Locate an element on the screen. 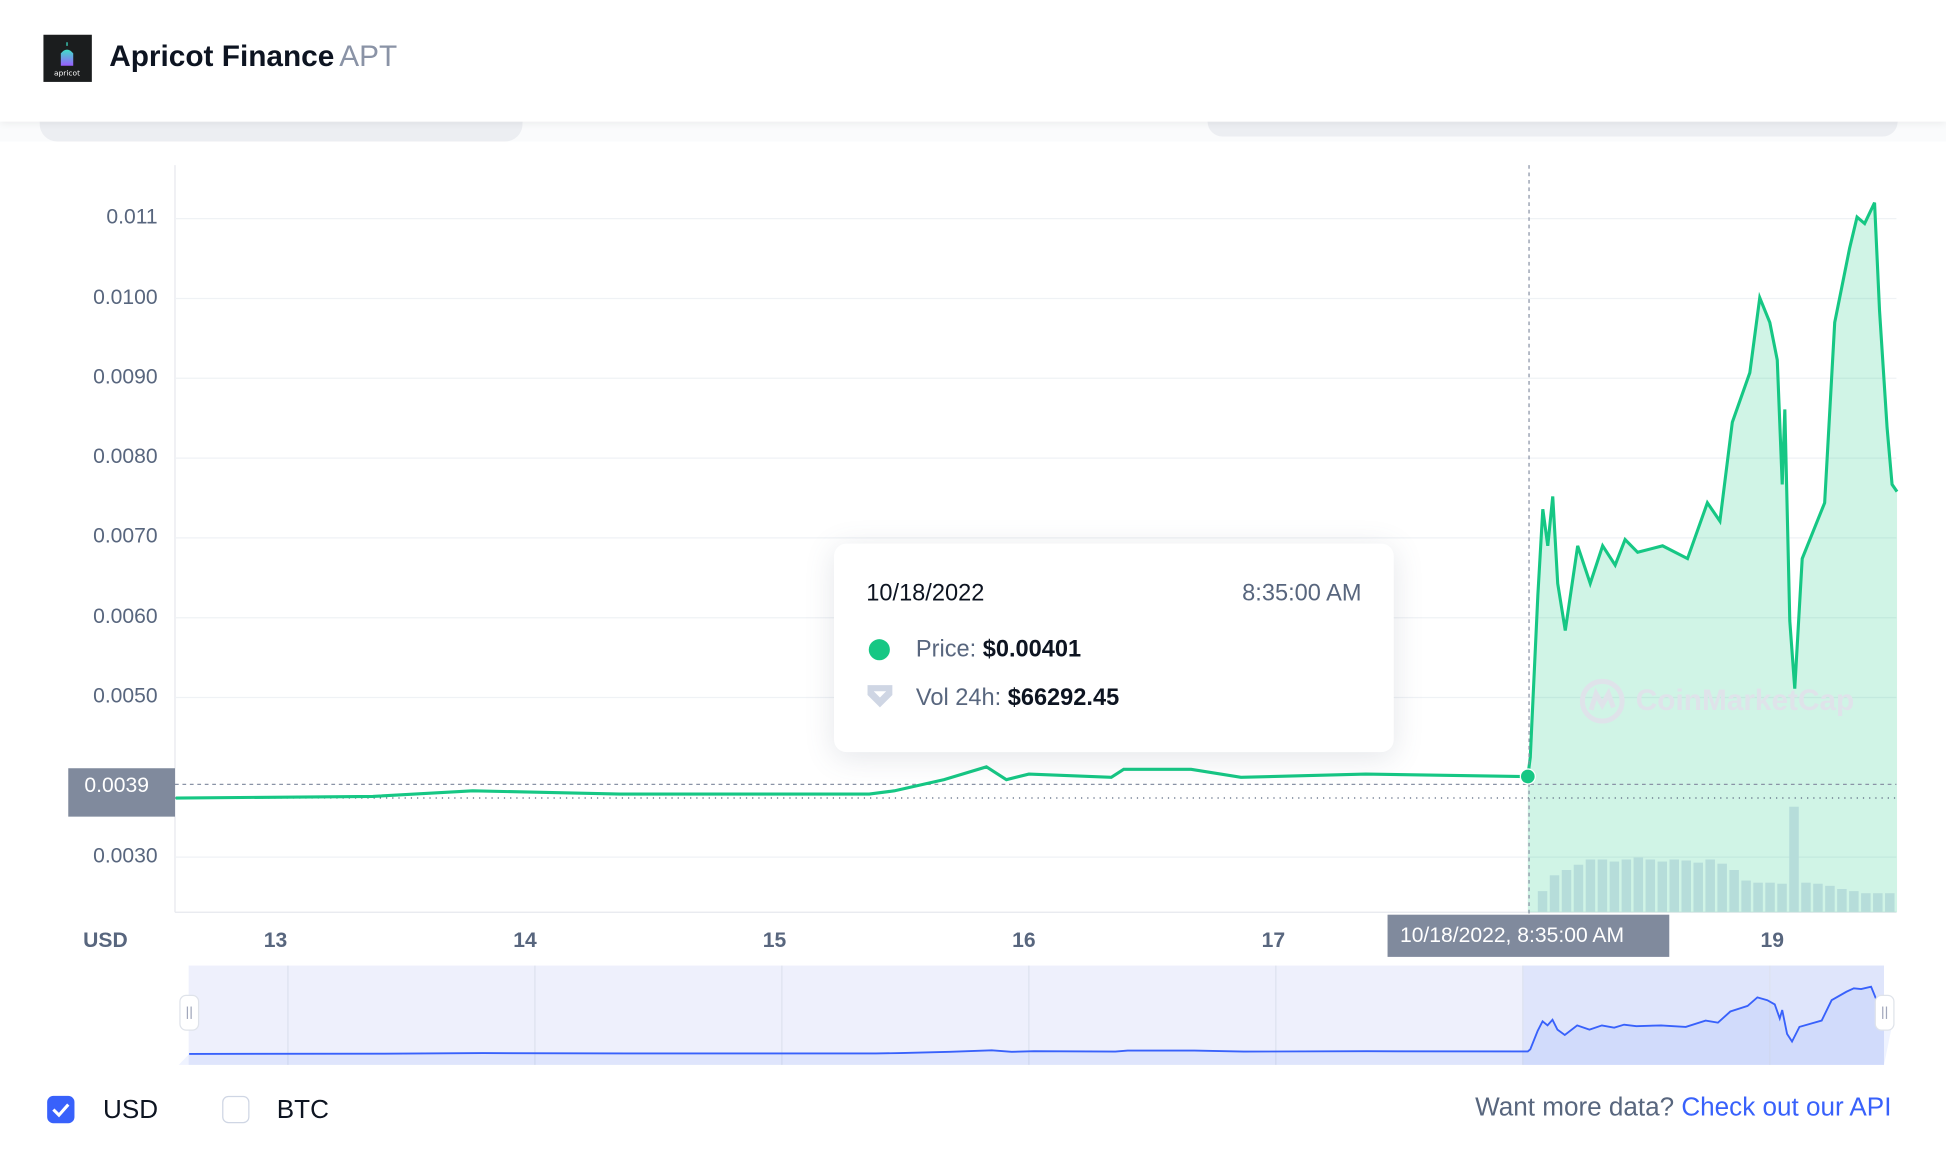 The width and height of the screenshot is (1946, 1151). btc-label: BTC is located at coordinates (302, 1110).